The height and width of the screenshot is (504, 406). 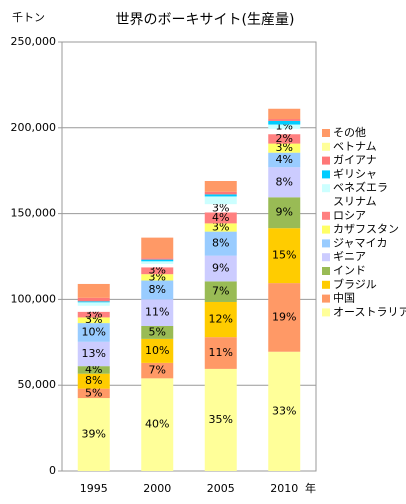 What do you see at coordinates (94, 488) in the screenshot?
I see `x-tick-label: 1995` at bounding box center [94, 488].